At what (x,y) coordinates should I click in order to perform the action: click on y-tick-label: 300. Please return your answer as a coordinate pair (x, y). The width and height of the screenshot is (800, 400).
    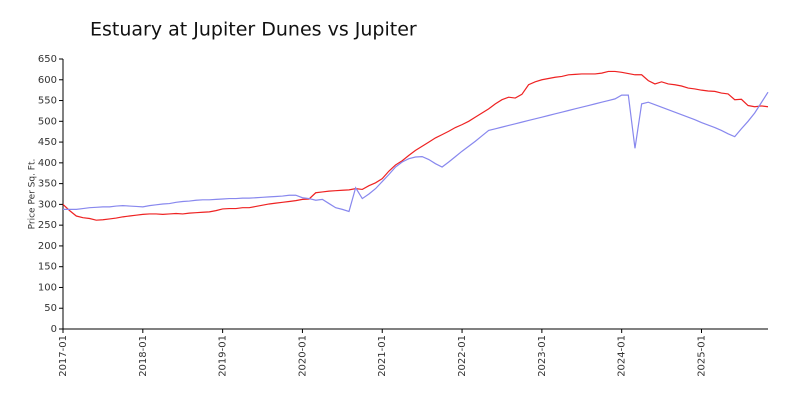
    Looking at the image, I should click on (47, 204).